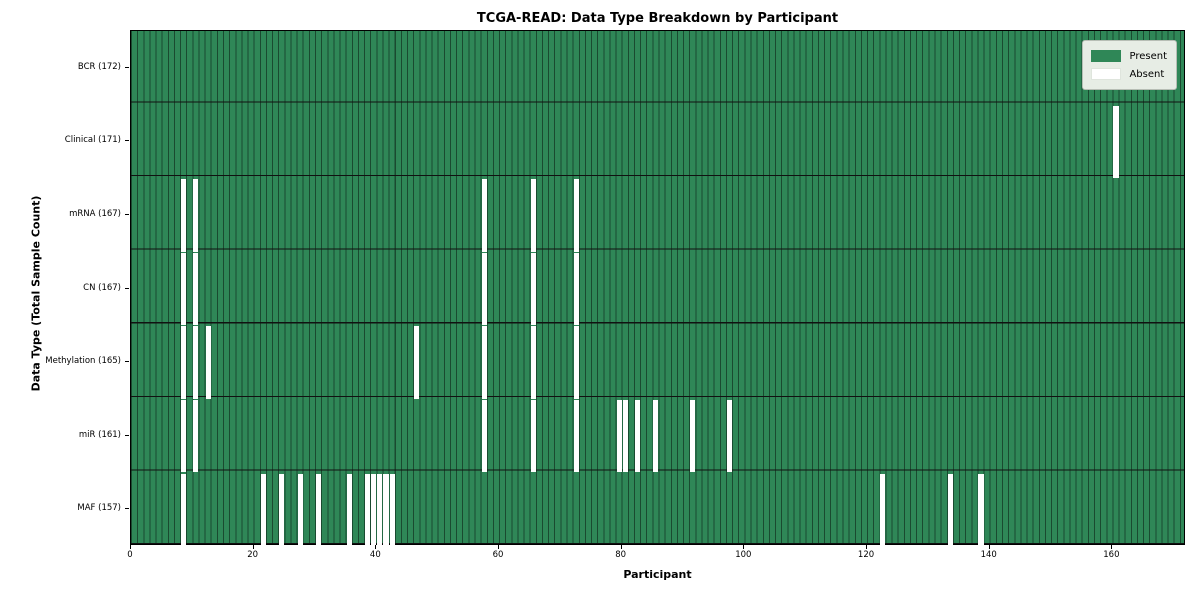 The width and height of the screenshot is (1200, 600). What do you see at coordinates (99, 66) in the screenshot?
I see `y-tick-label: BCR (172)` at bounding box center [99, 66].